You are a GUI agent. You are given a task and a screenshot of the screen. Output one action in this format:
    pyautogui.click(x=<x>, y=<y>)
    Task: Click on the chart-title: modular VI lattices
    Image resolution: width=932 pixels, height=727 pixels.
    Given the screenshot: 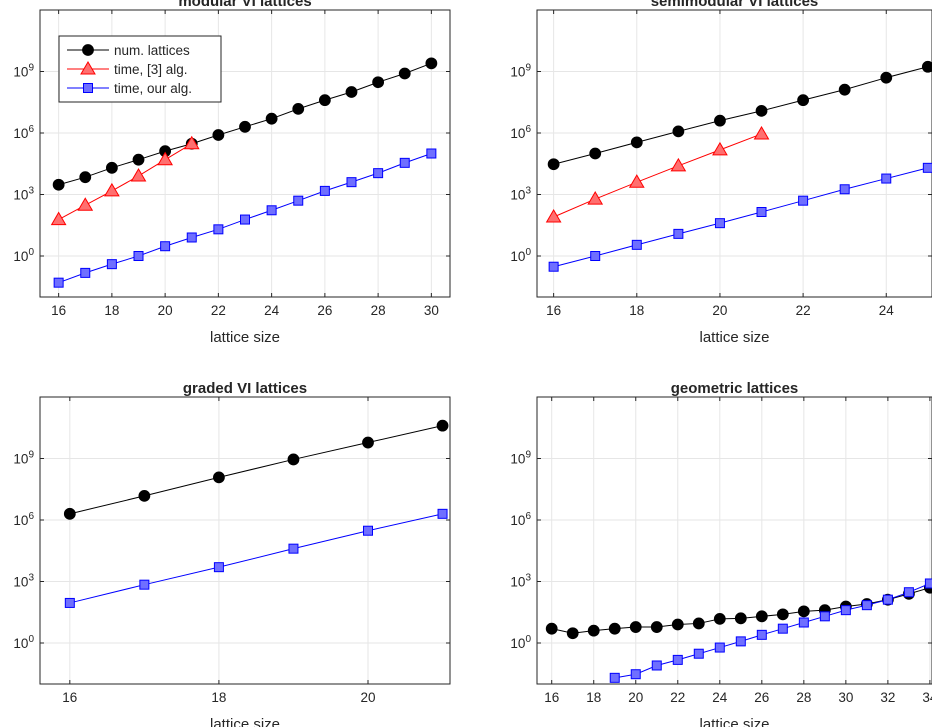 What is the action you would take?
    pyautogui.click(x=244, y=5)
    